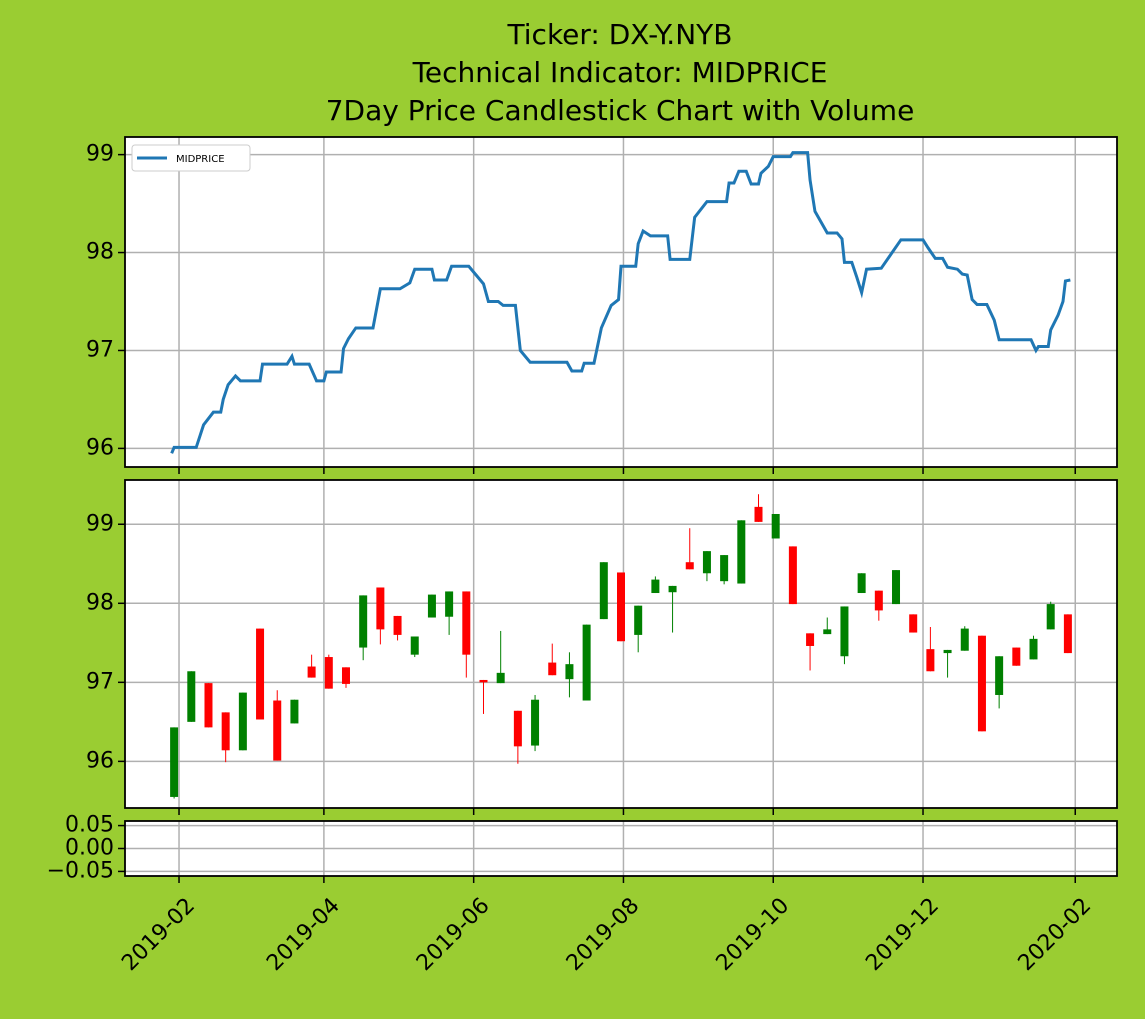  What do you see at coordinates (89, 825) in the screenshot?
I see `y-tick-label: 0.05` at bounding box center [89, 825].